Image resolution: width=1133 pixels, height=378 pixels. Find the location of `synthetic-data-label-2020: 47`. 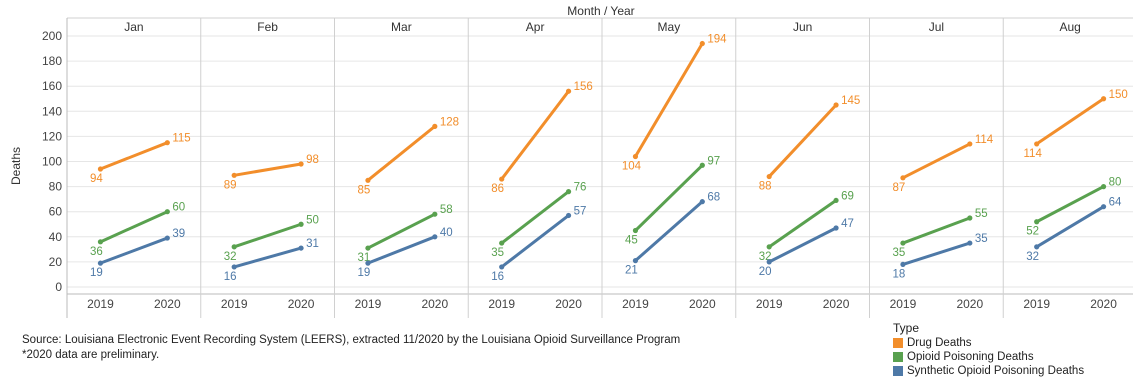

synthetic-data-label-2020: 47 is located at coordinates (847, 224).